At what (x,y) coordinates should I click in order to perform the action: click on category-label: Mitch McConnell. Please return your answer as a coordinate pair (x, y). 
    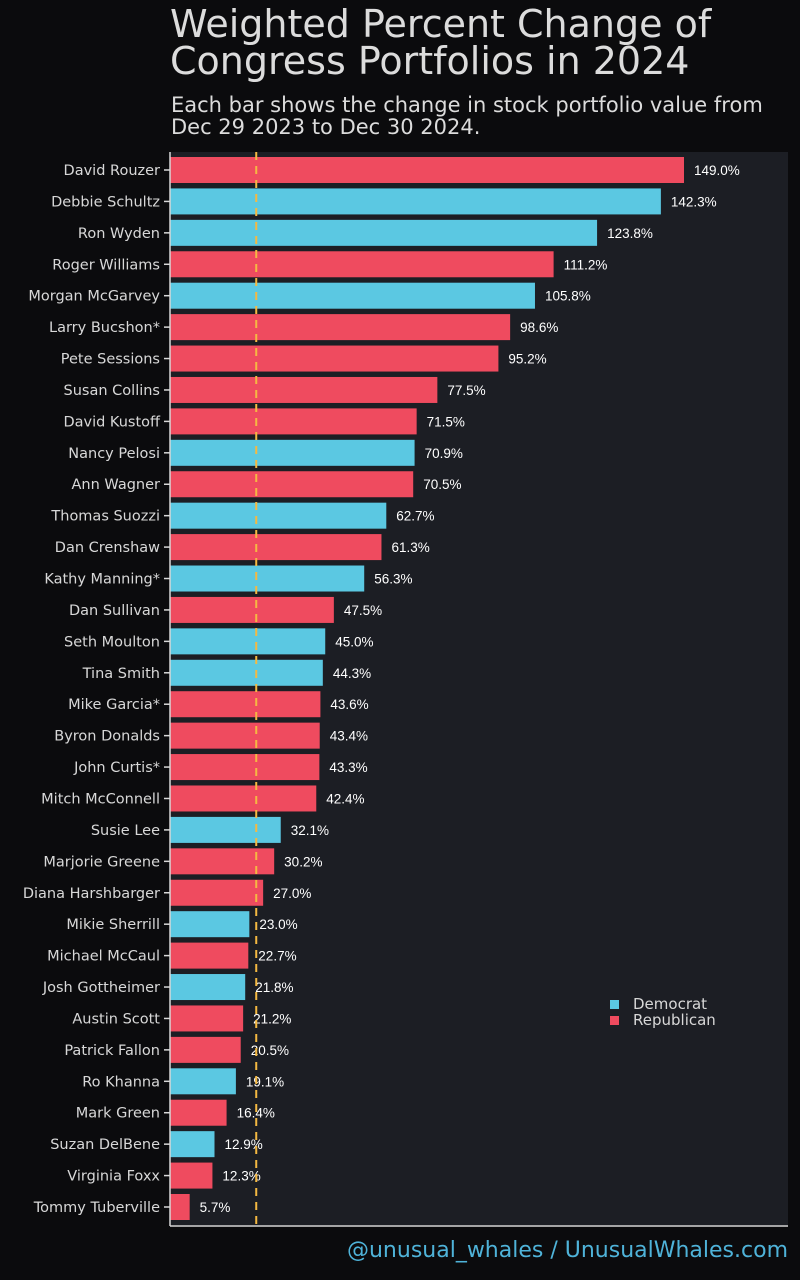
    Looking at the image, I should click on (100, 799).